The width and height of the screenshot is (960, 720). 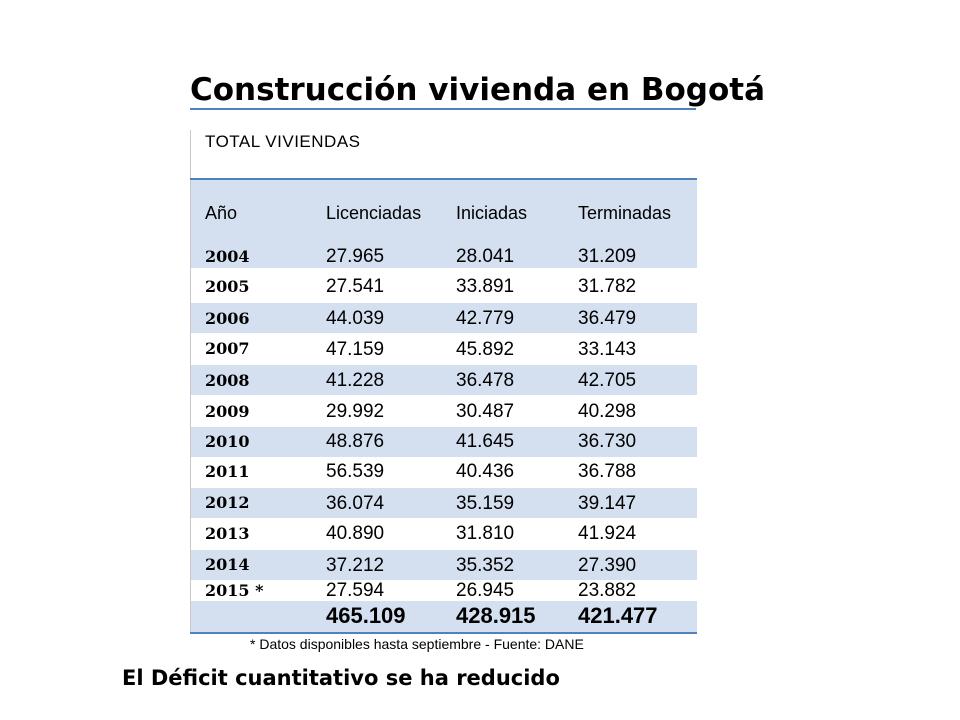 I want to click on iniciadas-cell: 36.478, so click(x=485, y=380).